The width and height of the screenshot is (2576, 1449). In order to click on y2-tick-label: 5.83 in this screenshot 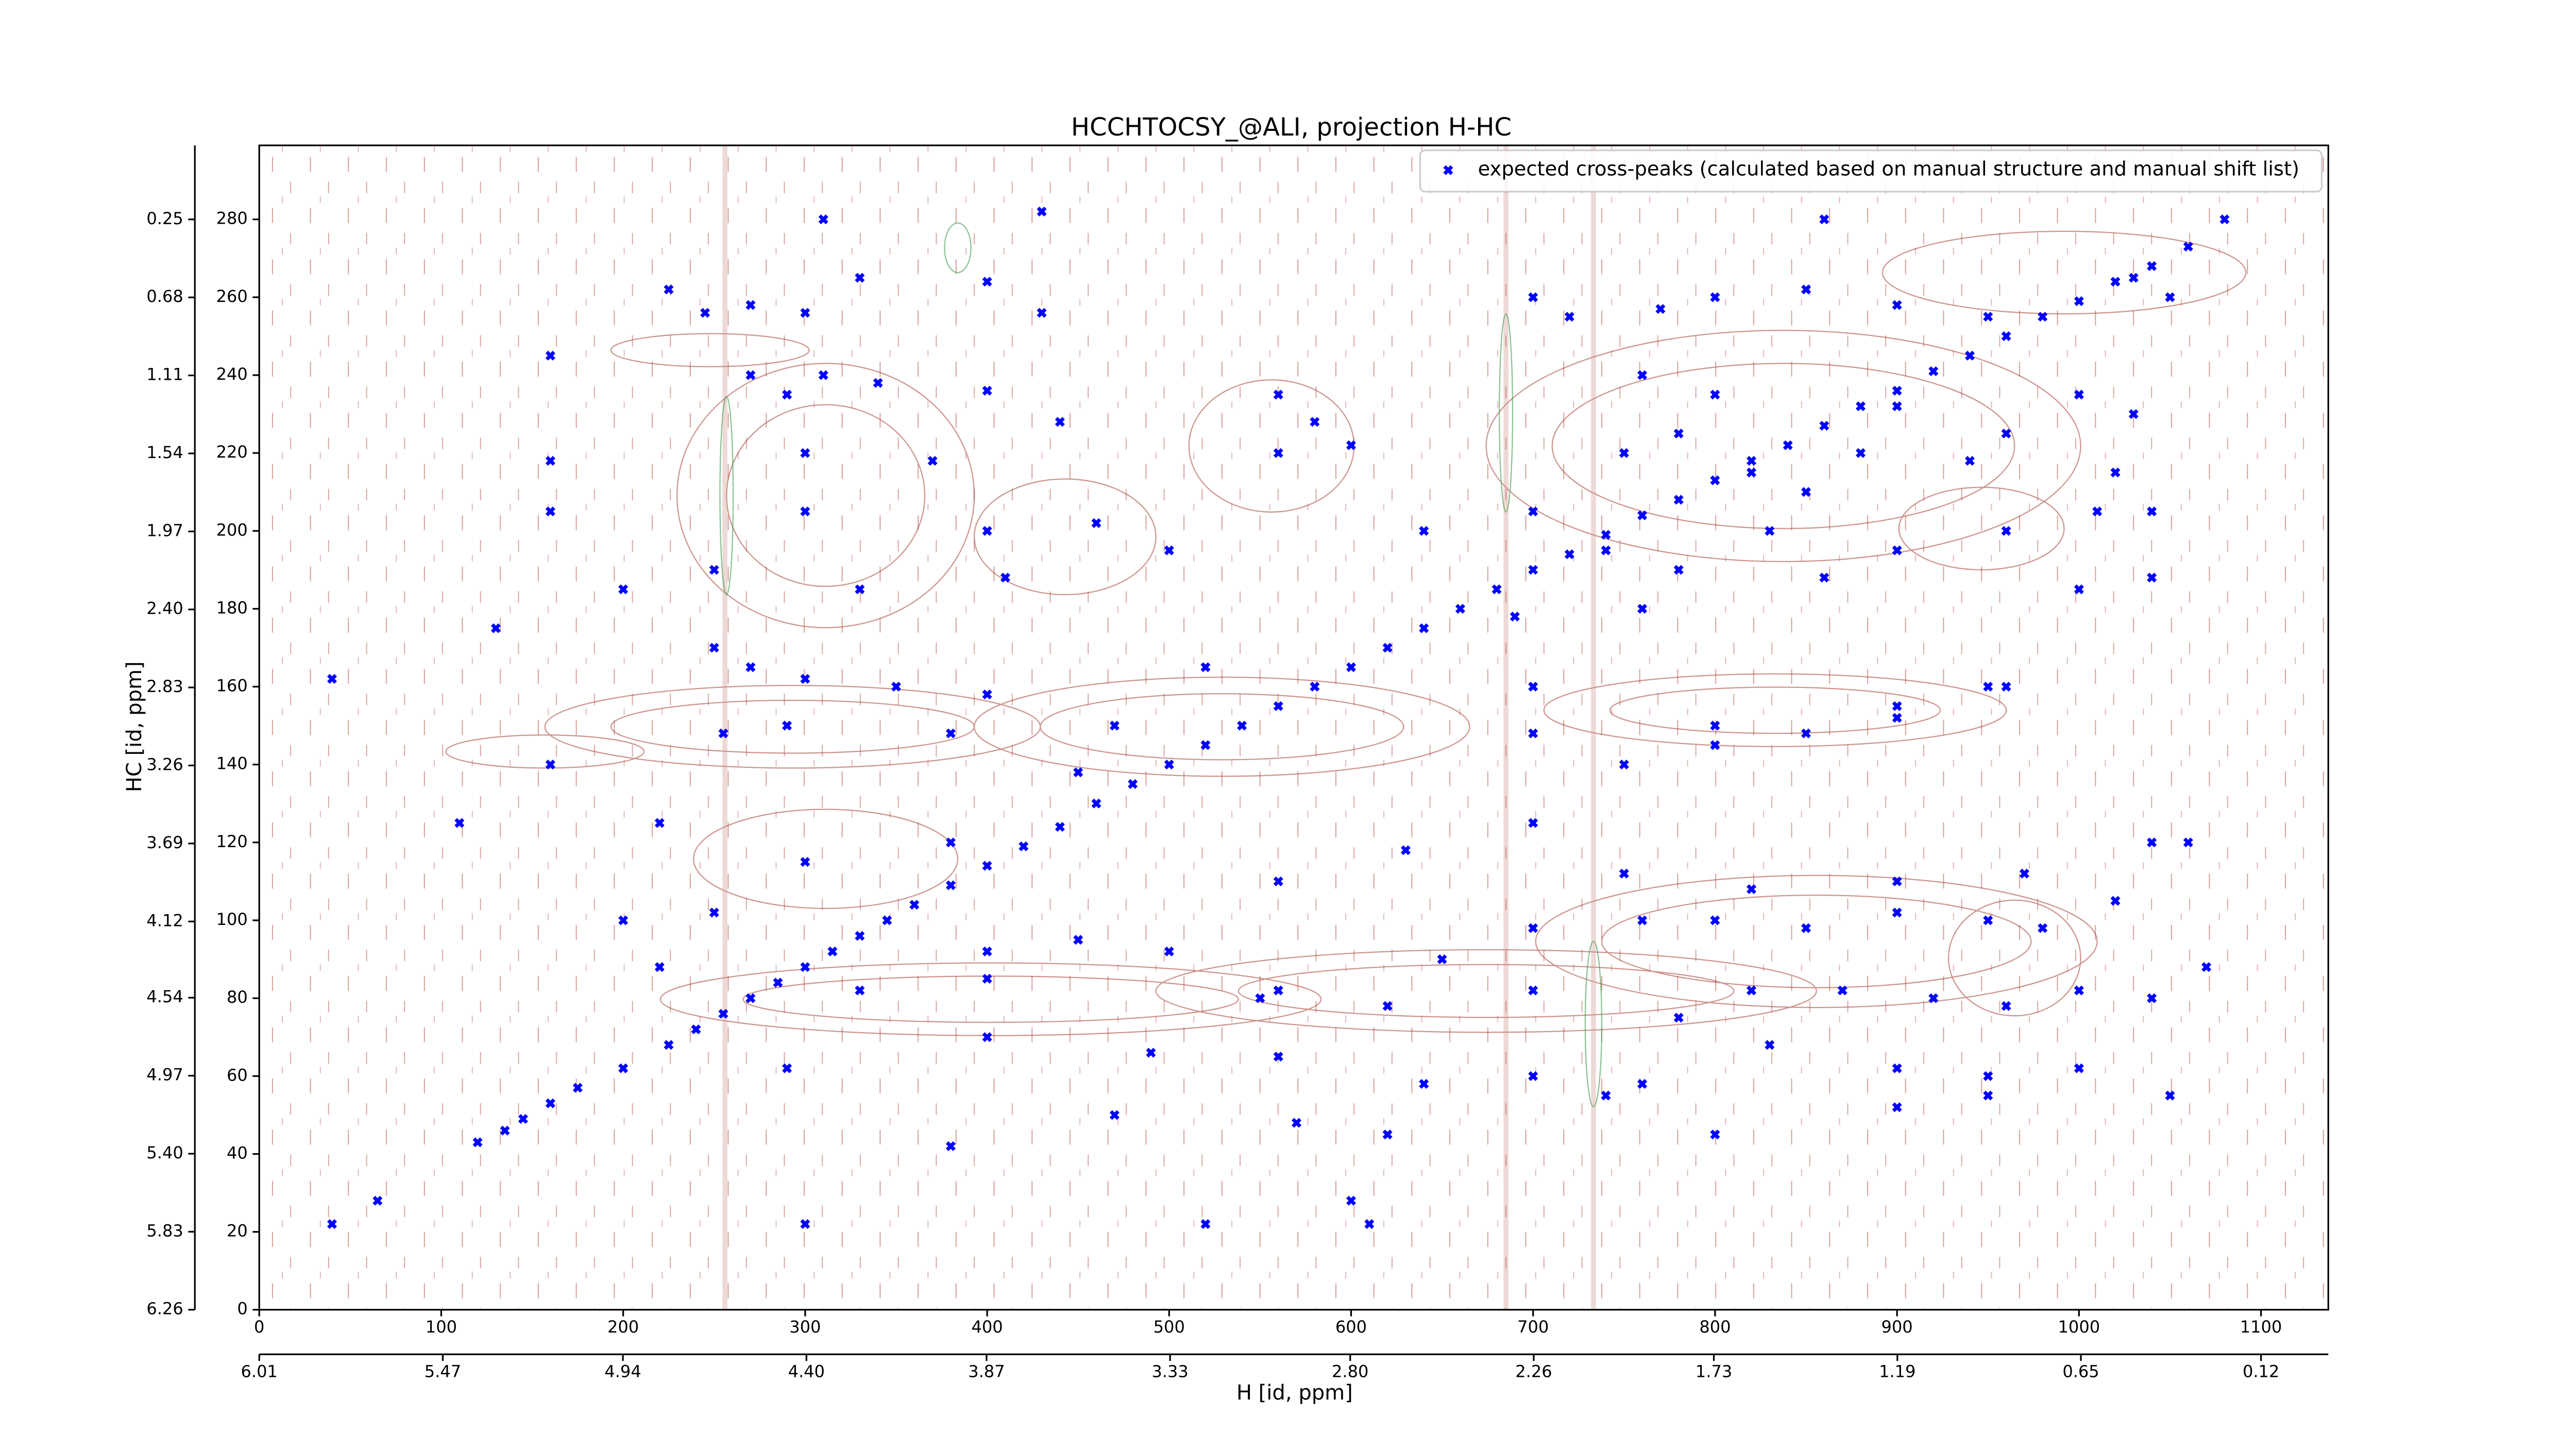, I will do `click(164, 1230)`.